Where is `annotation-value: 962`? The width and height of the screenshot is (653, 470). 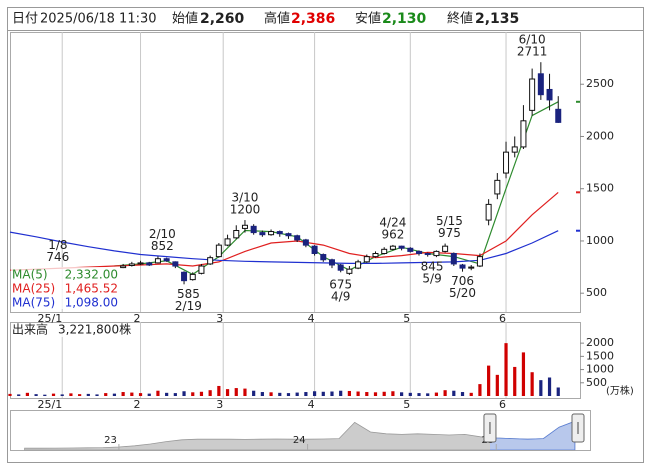
annotation-value: 962 is located at coordinates (392, 234).